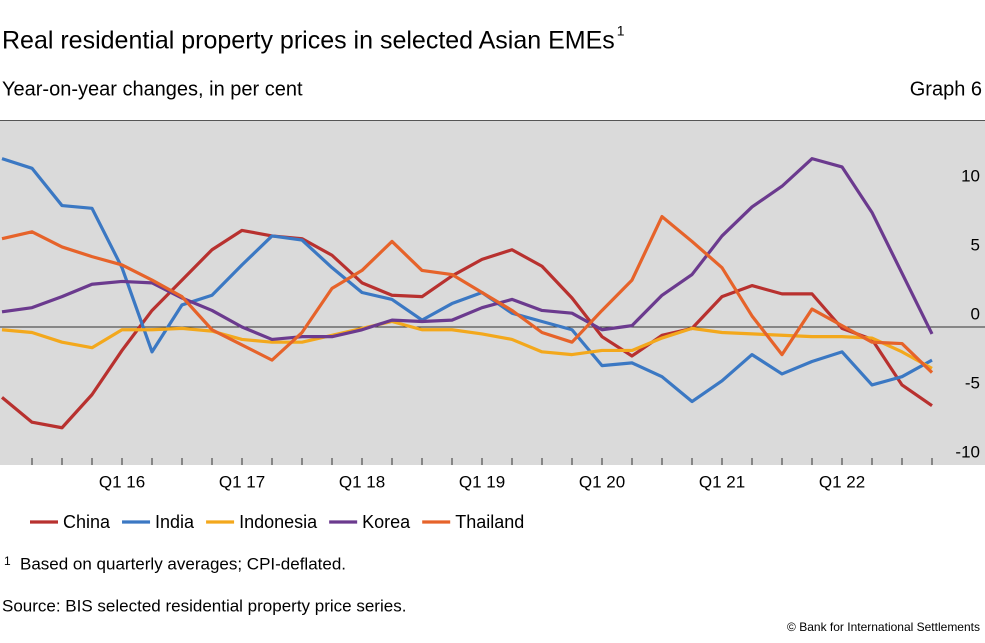 Image resolution: width=985 pixels, height=643 pixels. I want to click on copyright: © Bank for International Settlements, so click(883, 627).